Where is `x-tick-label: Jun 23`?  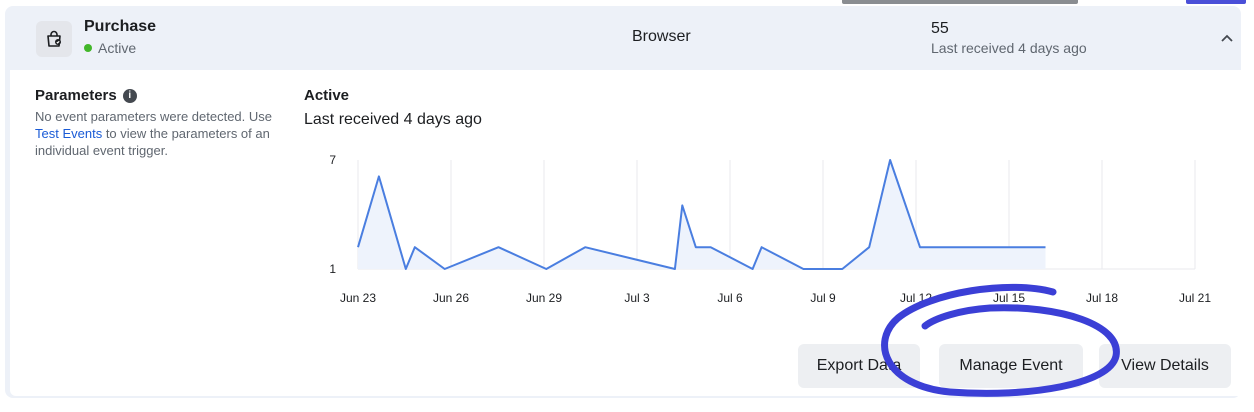 x-tick-label: Jun 23 is located at coordinates (358, 298).